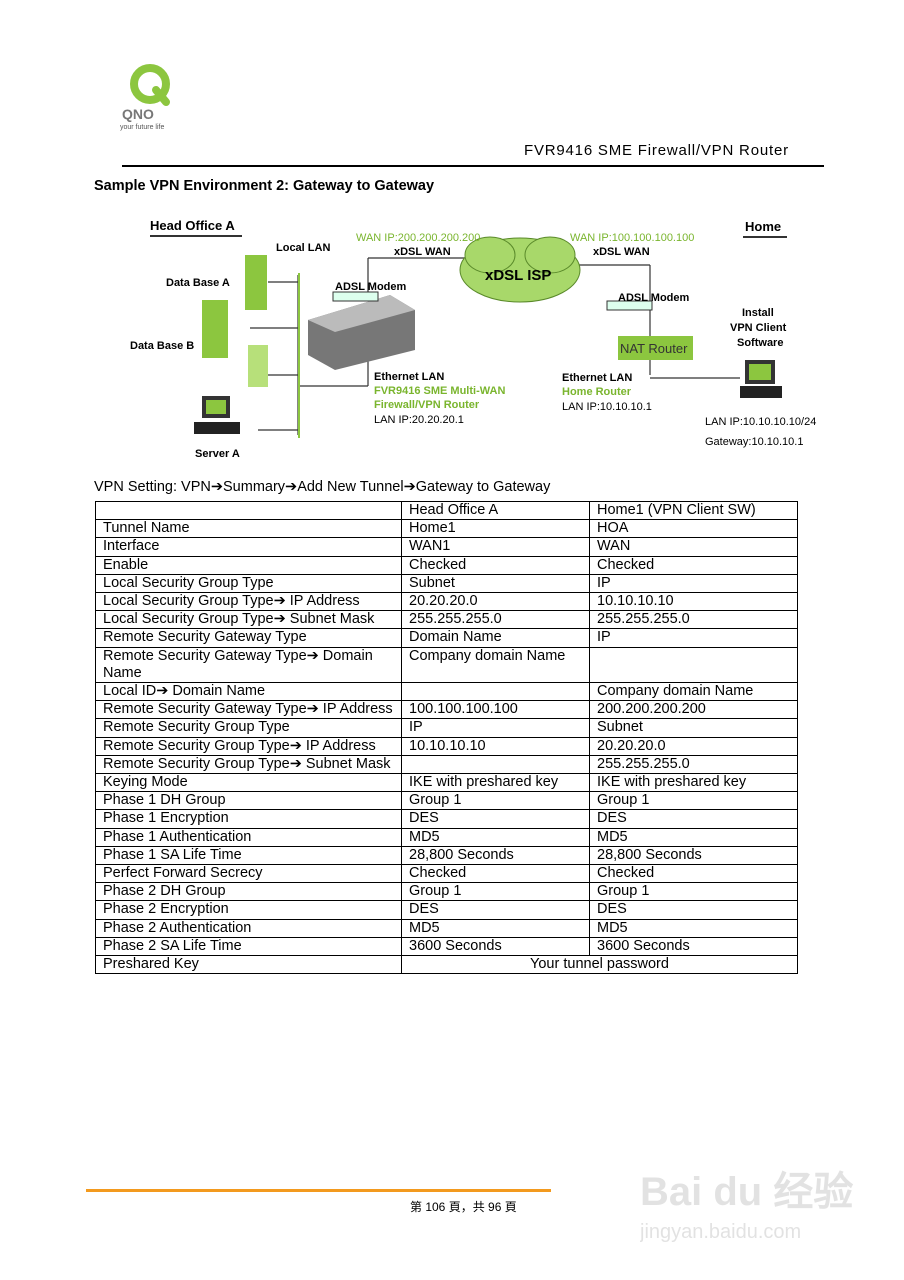  Describe the element at coordinates (720, 1232) in the screenshot. I see `svg-text: jingyan.baidu.com` at that location.